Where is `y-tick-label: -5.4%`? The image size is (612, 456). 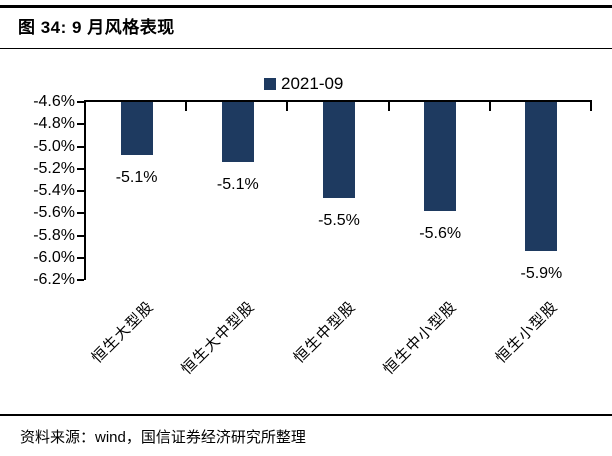 y-tick-label: -5.4% is located at coordinates (54, 190).